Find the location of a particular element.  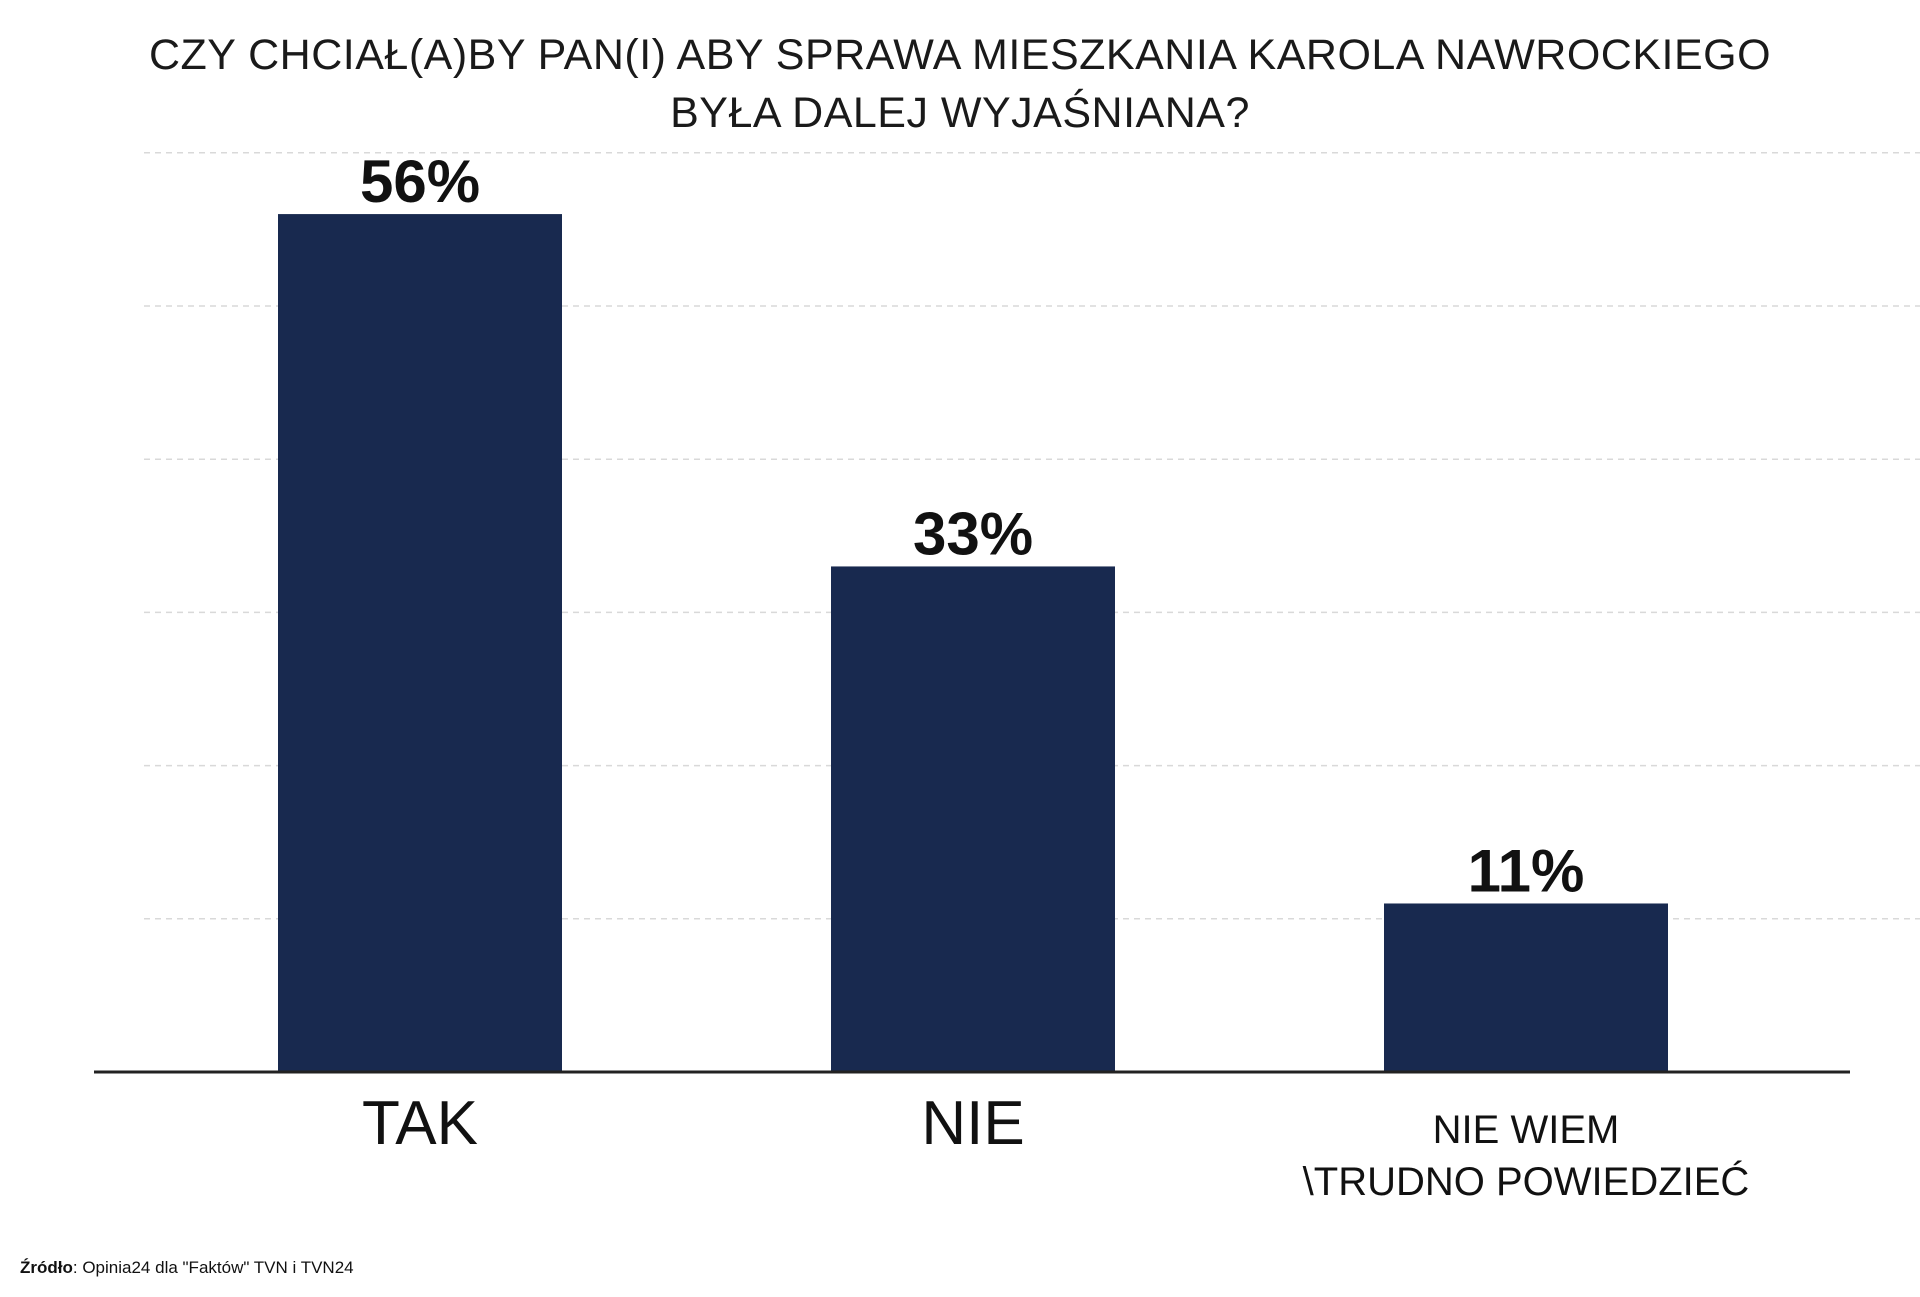

category-label-1-line-0: NIE is located at coordinates (972, 1123).